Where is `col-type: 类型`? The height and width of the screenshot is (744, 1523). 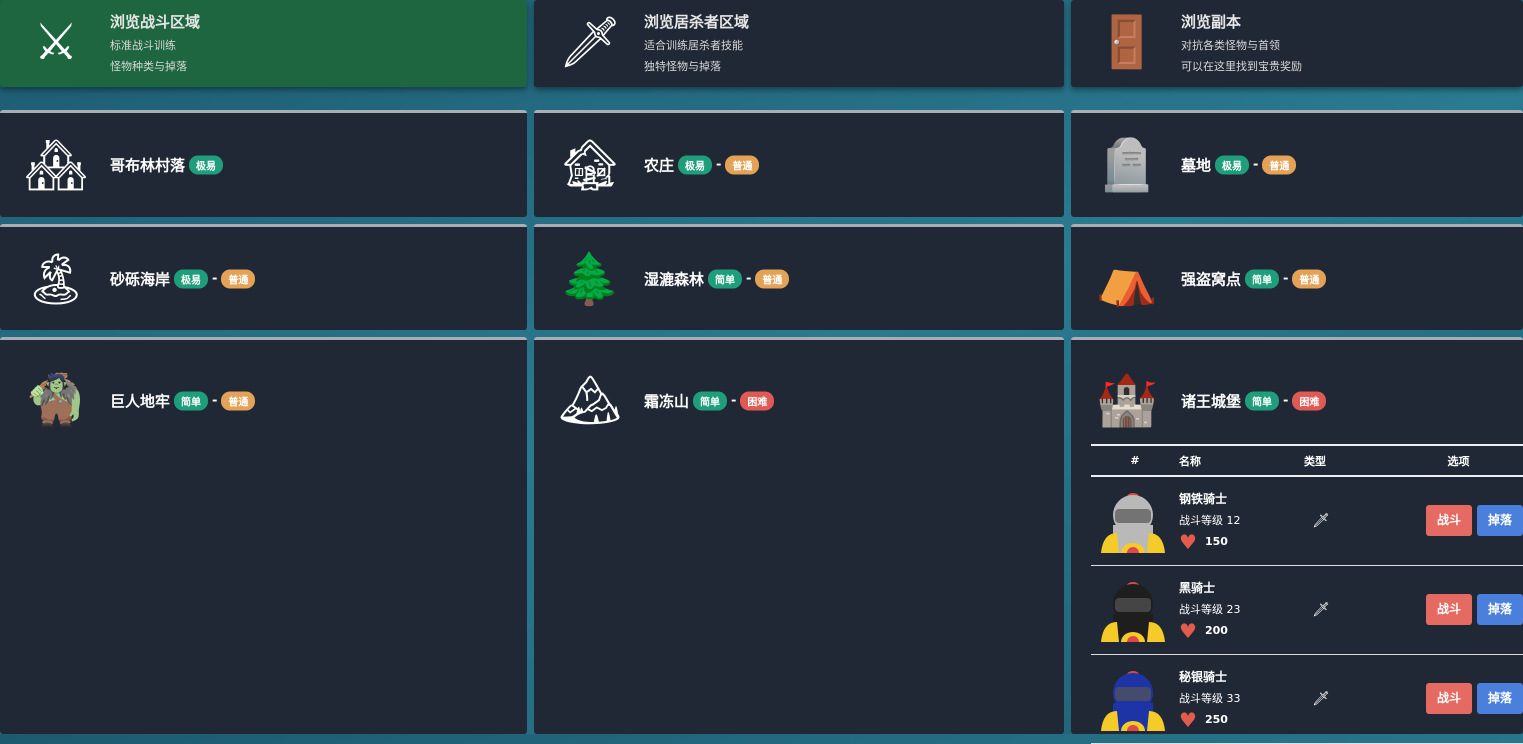 col-type: 类型 is located at coordinates (1349, 460).